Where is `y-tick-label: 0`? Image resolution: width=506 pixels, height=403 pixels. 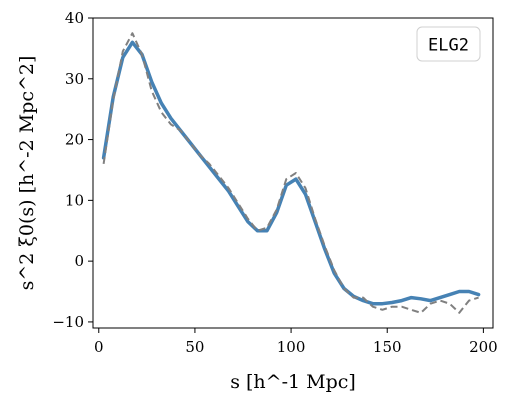
y-tick-label: 0 is located at coordinates (79, 261).